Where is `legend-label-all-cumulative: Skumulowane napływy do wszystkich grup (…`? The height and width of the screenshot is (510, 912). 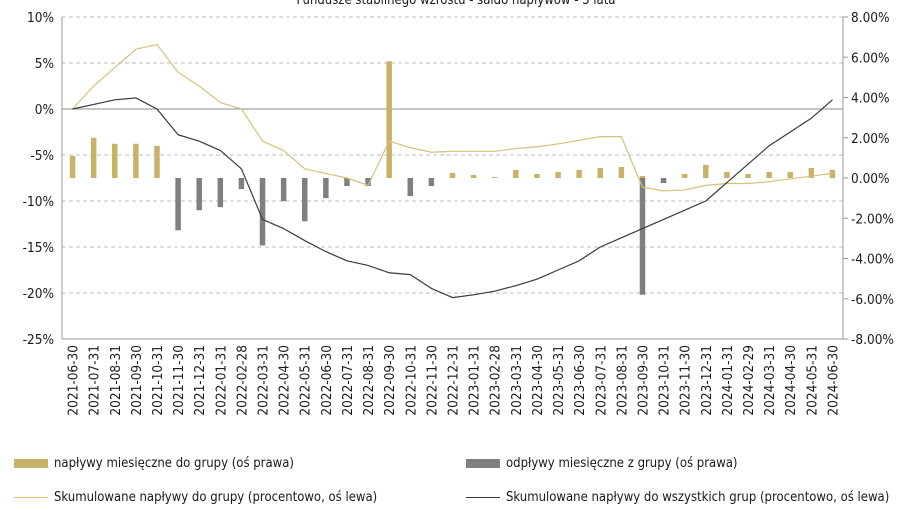 legend-label-all-cumulative: Skumulowane napływy do wszystkich grup (… is located at coordinates (698, 497).